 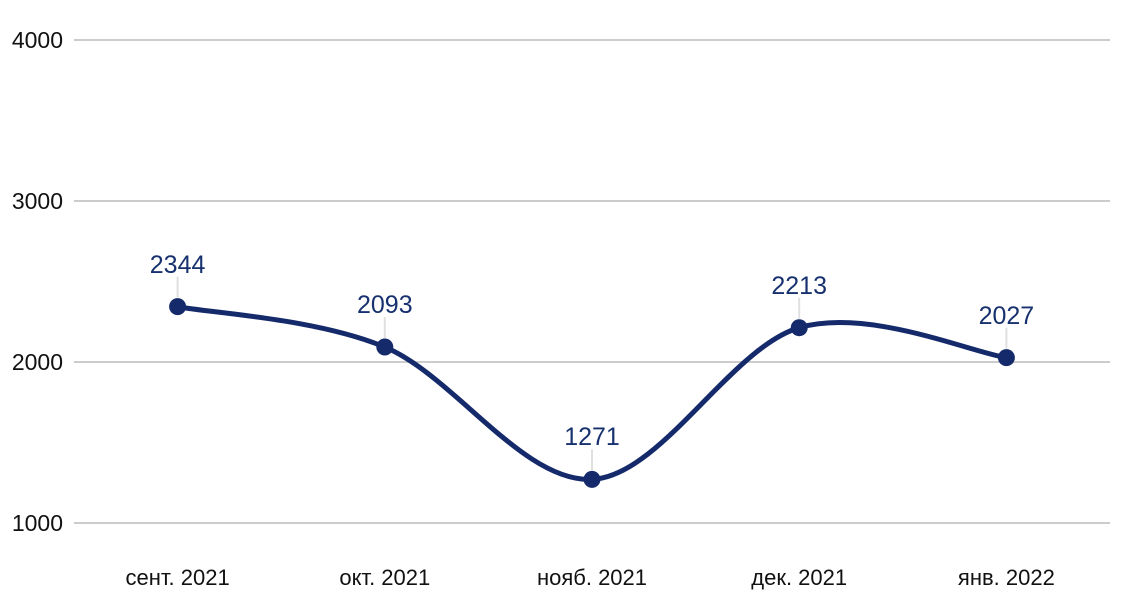 What do you see at coordinates (1006, 315) in the screenshot?
I see `data-label: 2027` at bounding box center [1006, 315].